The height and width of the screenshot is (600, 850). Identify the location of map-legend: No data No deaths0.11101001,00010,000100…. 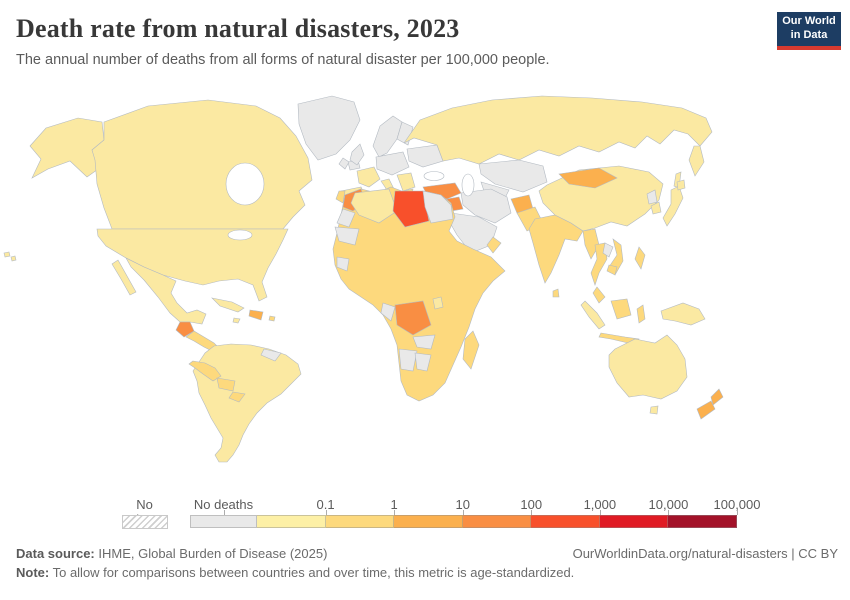
(425, 515).